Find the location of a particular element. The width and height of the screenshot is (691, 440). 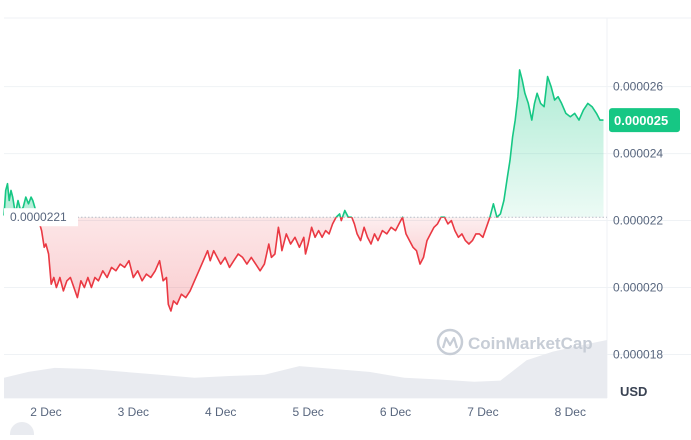

y-tick-label: 0.000026 is located at coordinates (638, 87).